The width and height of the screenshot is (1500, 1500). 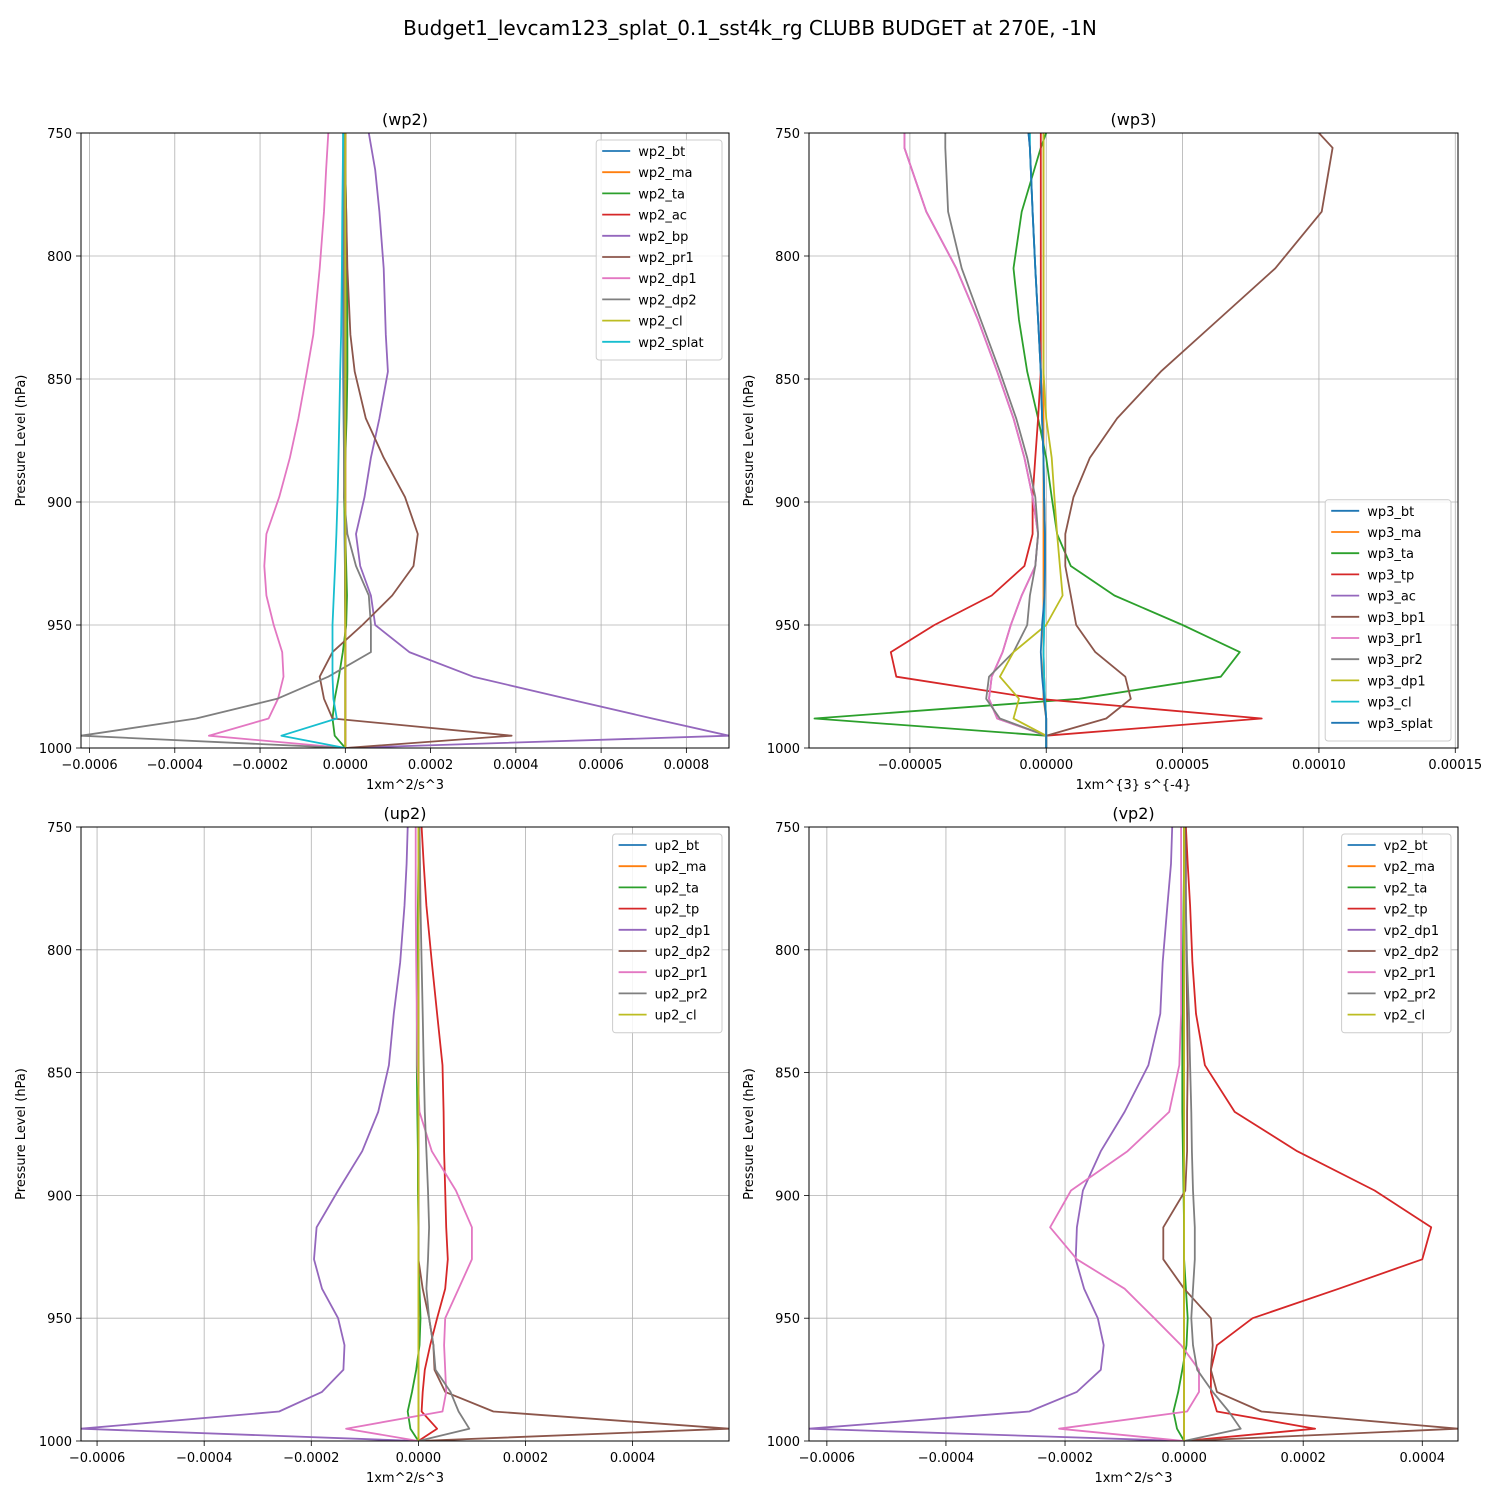 I want to click on x-tick-label: −0.0002, so click(x=260, y=765).